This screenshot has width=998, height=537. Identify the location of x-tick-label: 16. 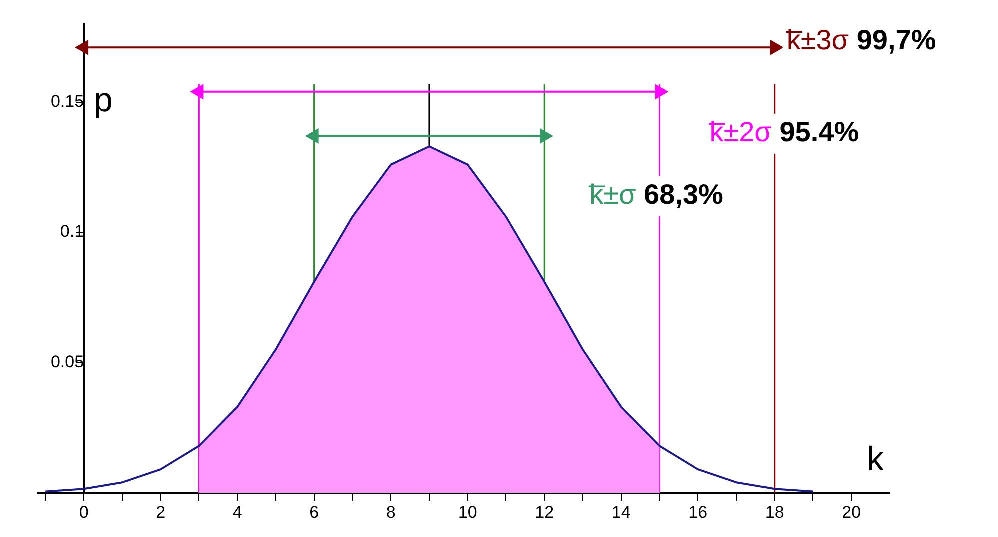
(698, 512).